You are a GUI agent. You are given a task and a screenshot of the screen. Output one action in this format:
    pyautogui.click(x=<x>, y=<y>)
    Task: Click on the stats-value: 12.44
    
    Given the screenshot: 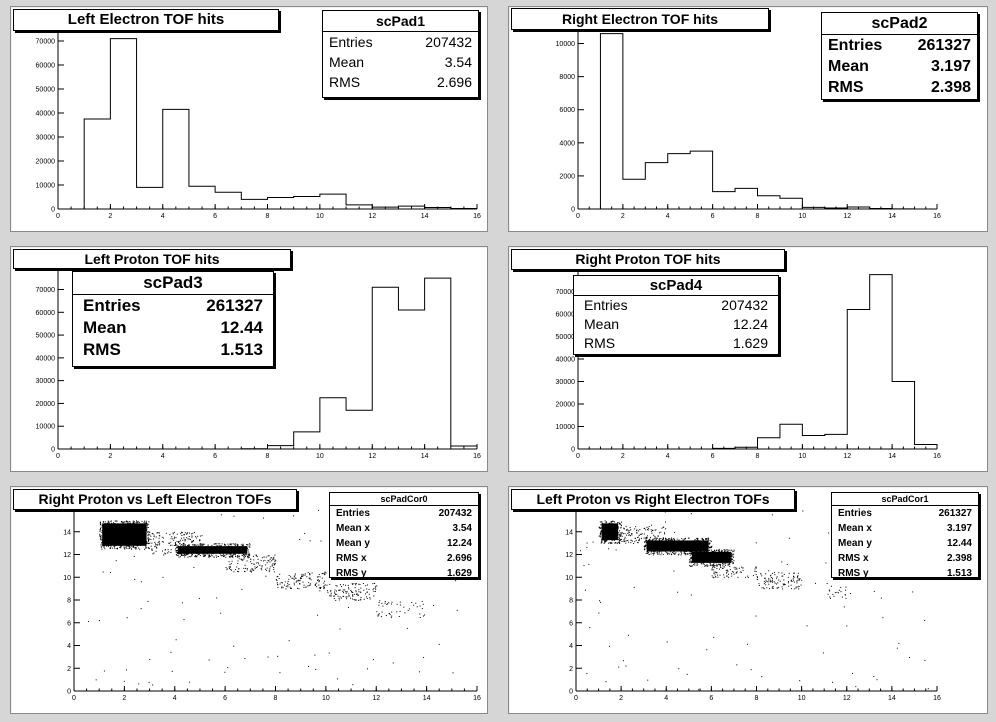 What is the action you would take?
    pyautogui.click(x=241, y=327)
    